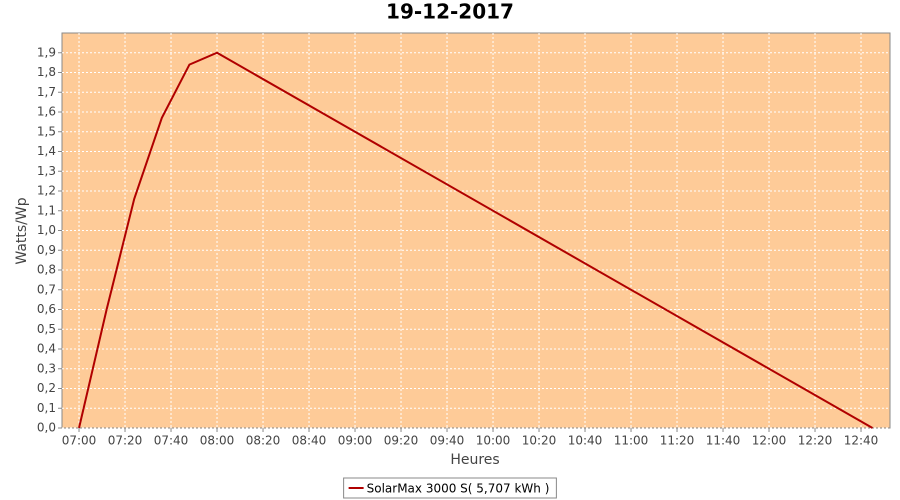 This screenshot has height=500, width=900. I want to click on y-tick-label: 0,3, so click(46, 368).